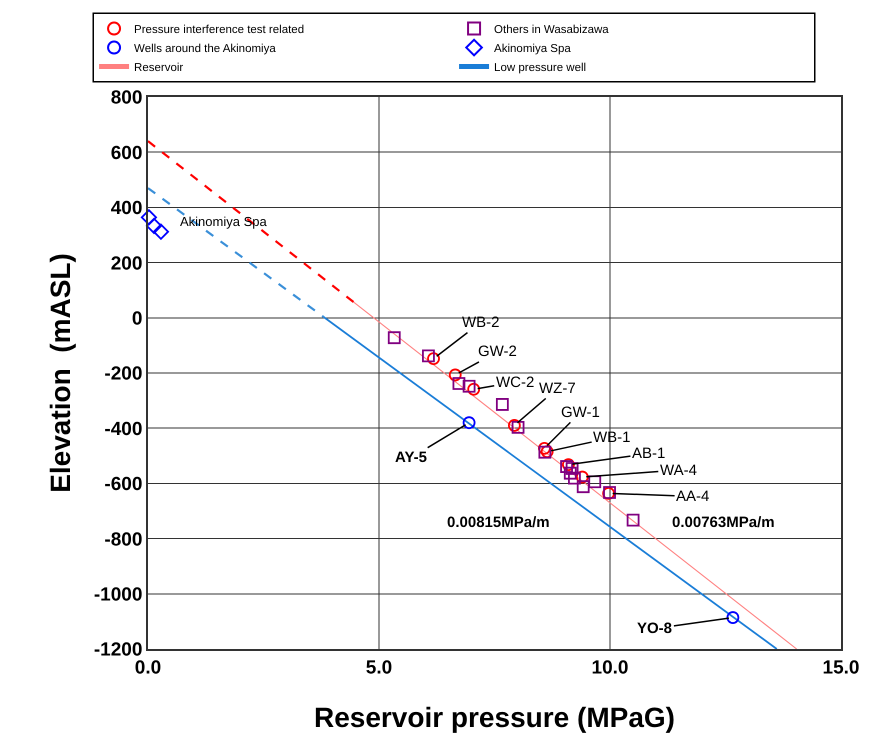 Image resolution: width=871 pixels, height=750 pixels. What do you see at coordinates (123, 374) in the screenshot?
I see `y-tick-label: -200` at bounding box center [123, 374].